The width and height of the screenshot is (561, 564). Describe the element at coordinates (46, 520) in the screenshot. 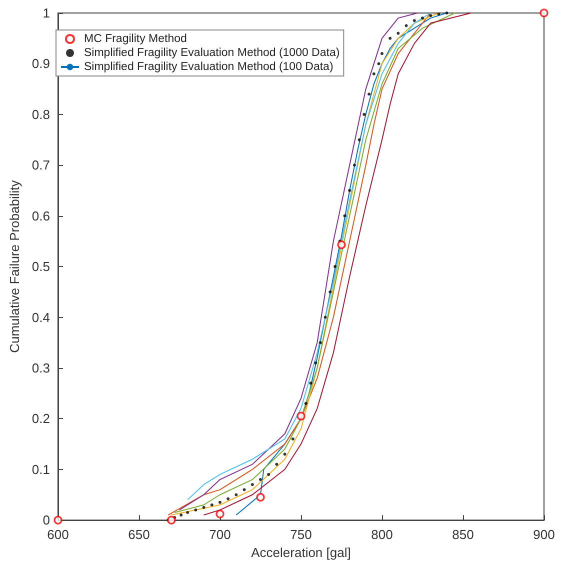

I see `y-tick-label: 0` at that location.